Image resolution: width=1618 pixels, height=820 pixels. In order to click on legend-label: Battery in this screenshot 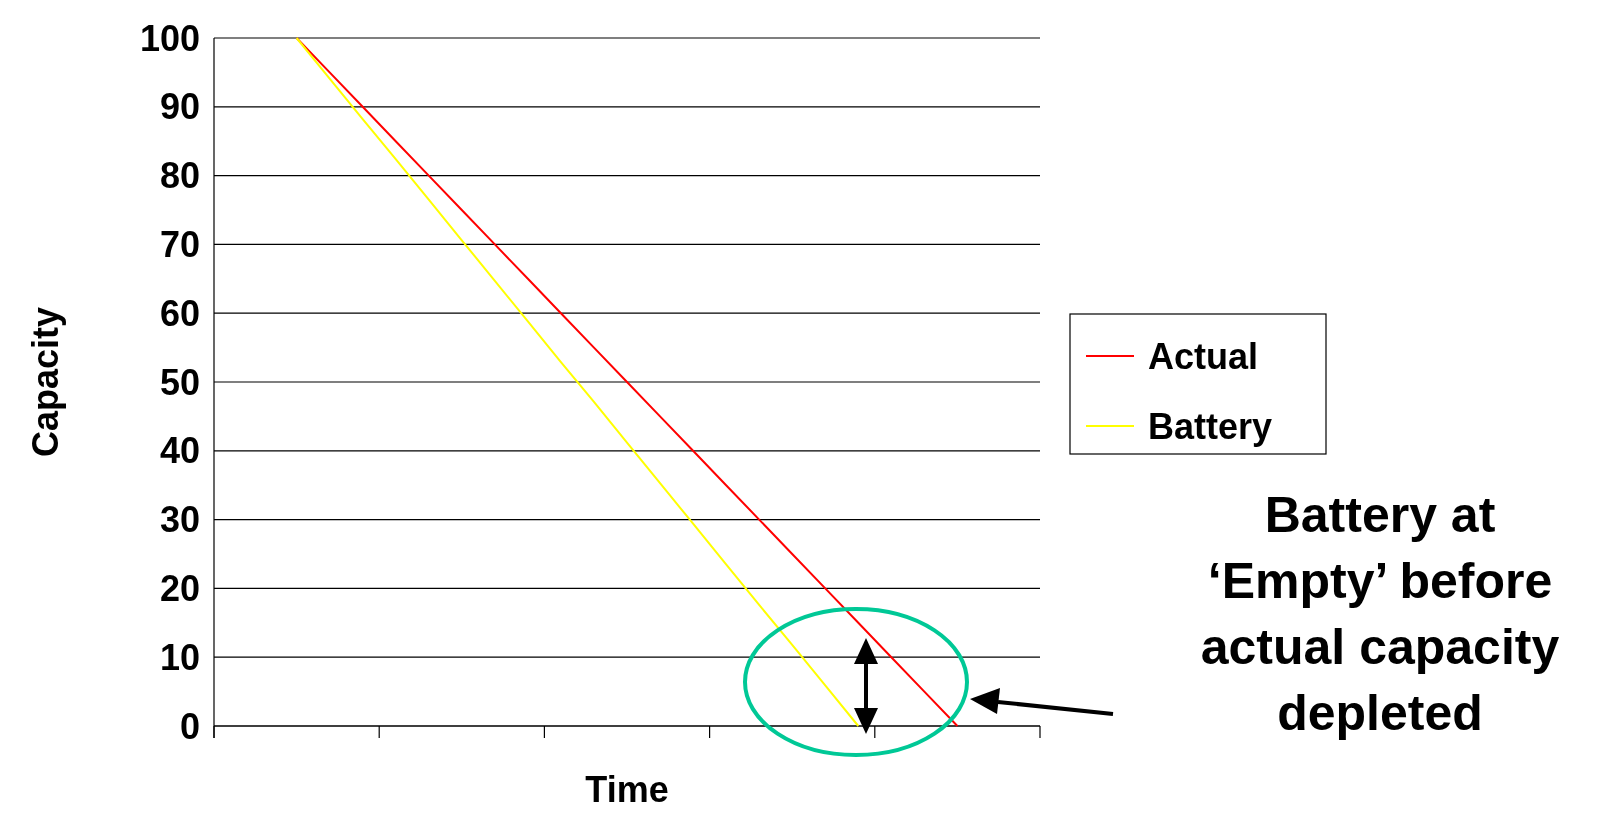, I will do `click(1210, 426)`.